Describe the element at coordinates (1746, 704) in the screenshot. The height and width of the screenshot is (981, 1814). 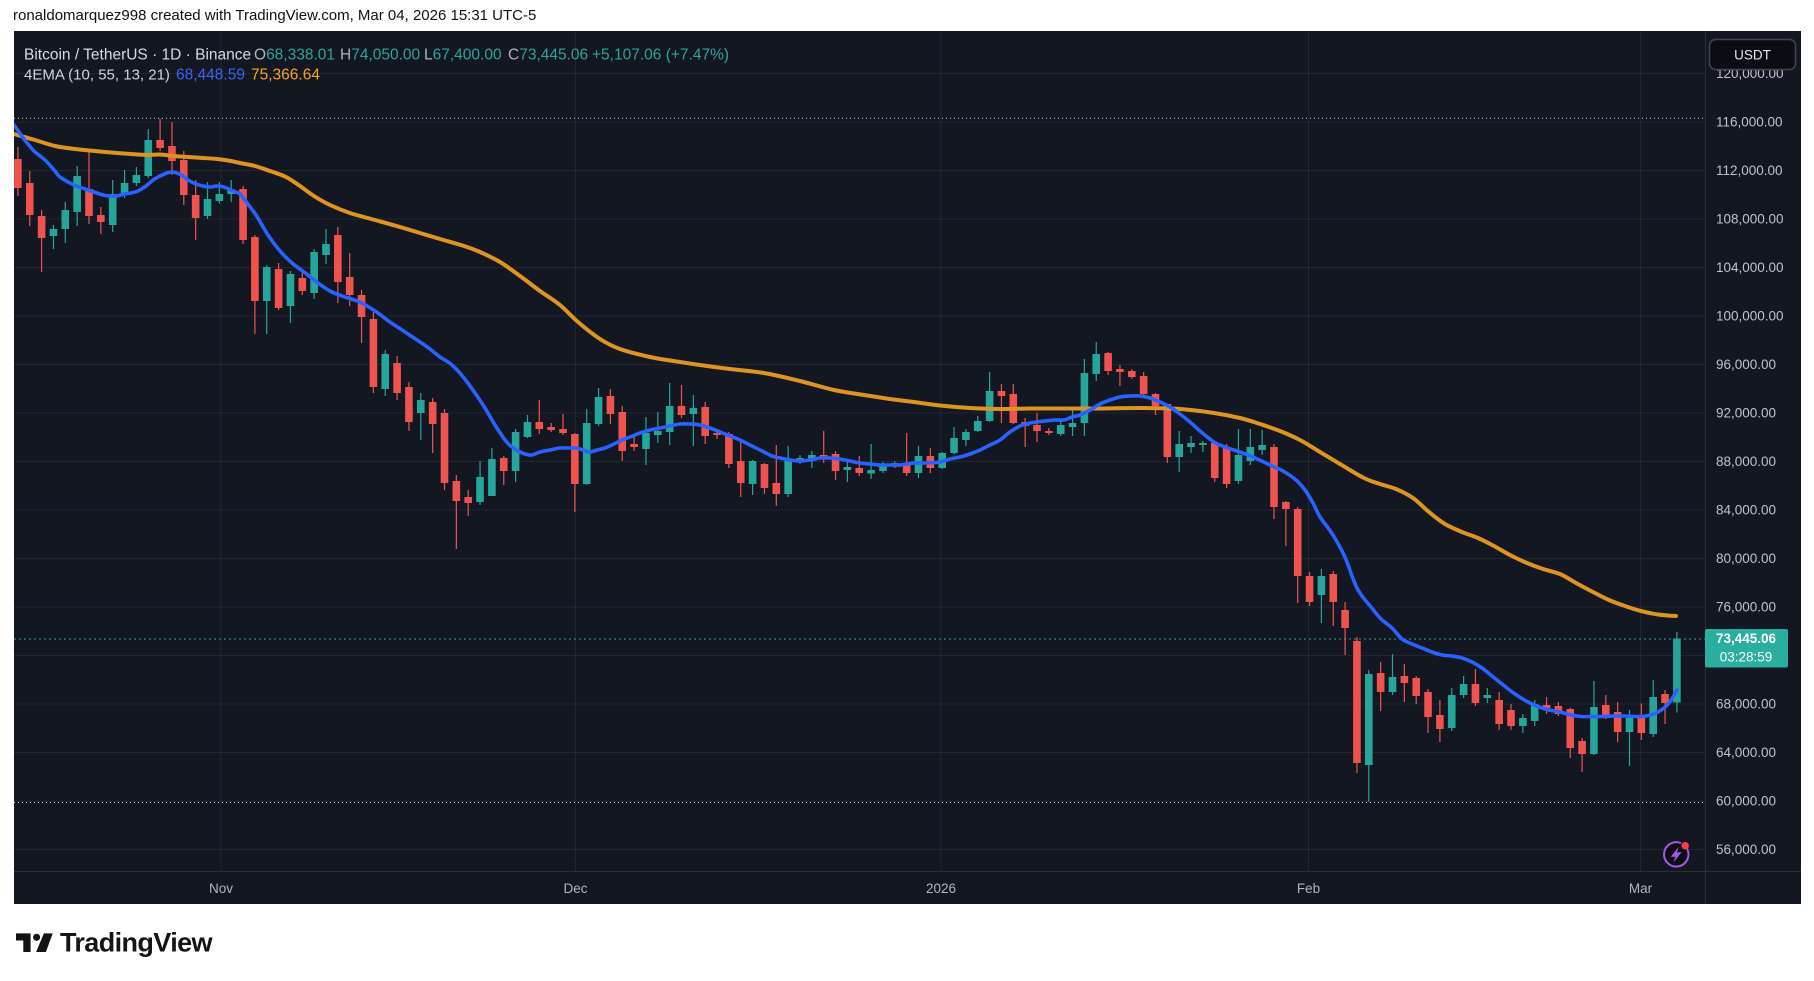
I see `svg-text: 68,000.00` at that location.